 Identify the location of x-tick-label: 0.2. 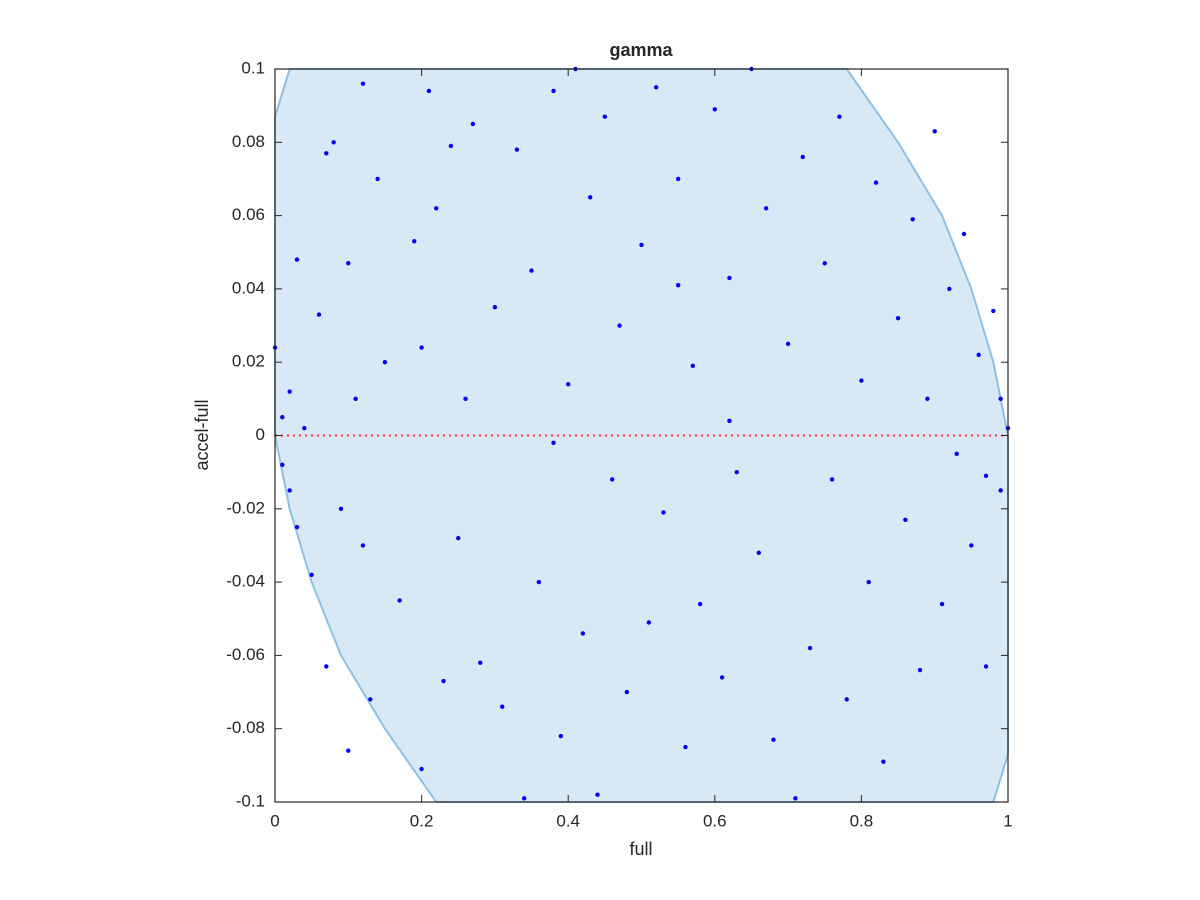
(422, 820).